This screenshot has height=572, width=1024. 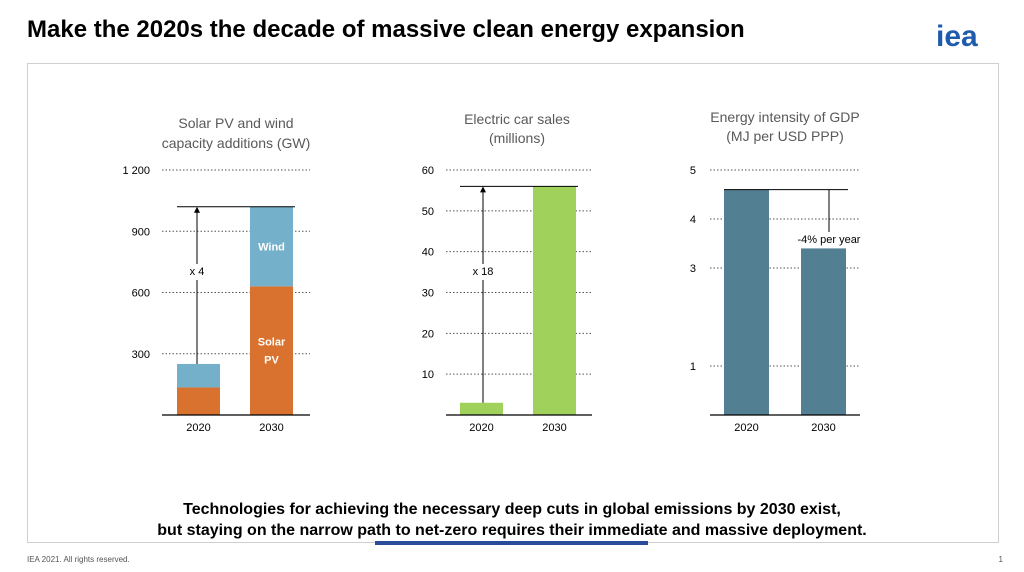 What do you see at coordinates (823, 331) in the screenshot?
I see `chart-3-bar-2030` at bounding box center [823, 331].